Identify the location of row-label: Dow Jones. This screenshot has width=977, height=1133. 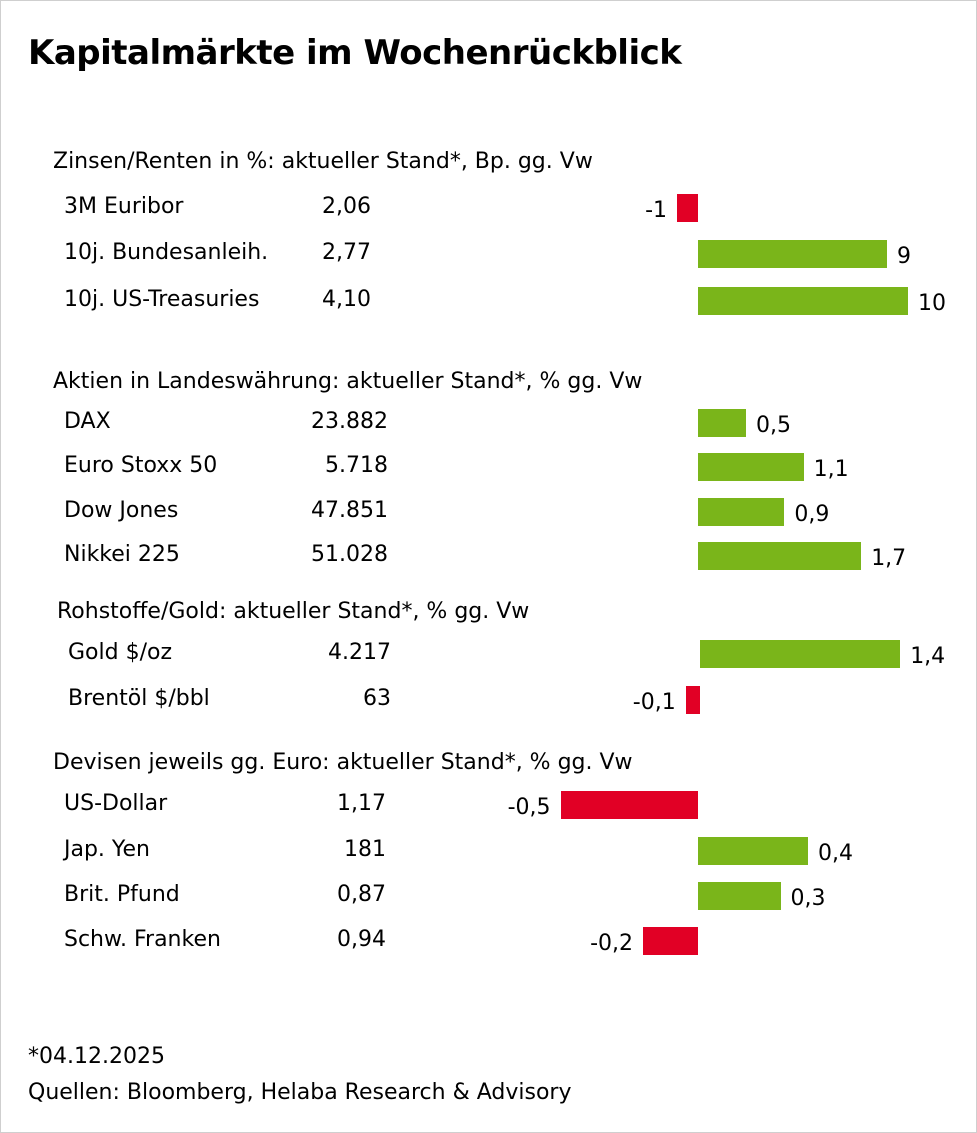
(121, 510).